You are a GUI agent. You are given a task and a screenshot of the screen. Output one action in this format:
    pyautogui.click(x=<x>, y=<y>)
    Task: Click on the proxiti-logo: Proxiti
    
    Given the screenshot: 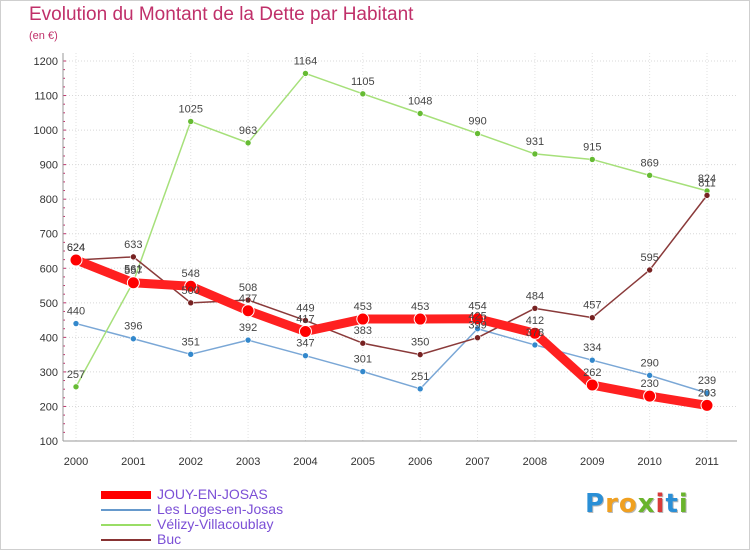 What is the action you would take?
    pyautogui.click(x=637, y=504)
    